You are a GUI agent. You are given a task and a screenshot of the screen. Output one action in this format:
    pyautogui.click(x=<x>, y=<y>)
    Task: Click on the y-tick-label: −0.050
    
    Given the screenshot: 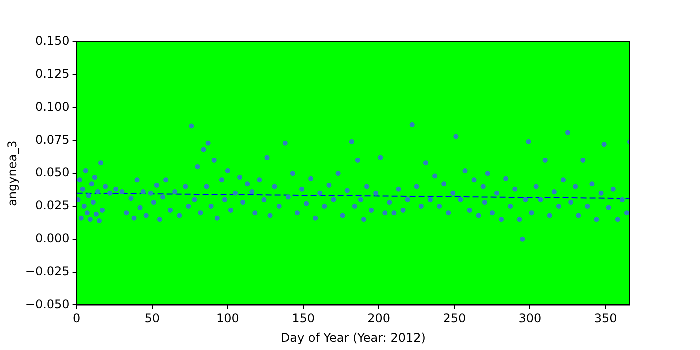 What is the action you would take?
    pyautogui.click(x=47, y=304)
    